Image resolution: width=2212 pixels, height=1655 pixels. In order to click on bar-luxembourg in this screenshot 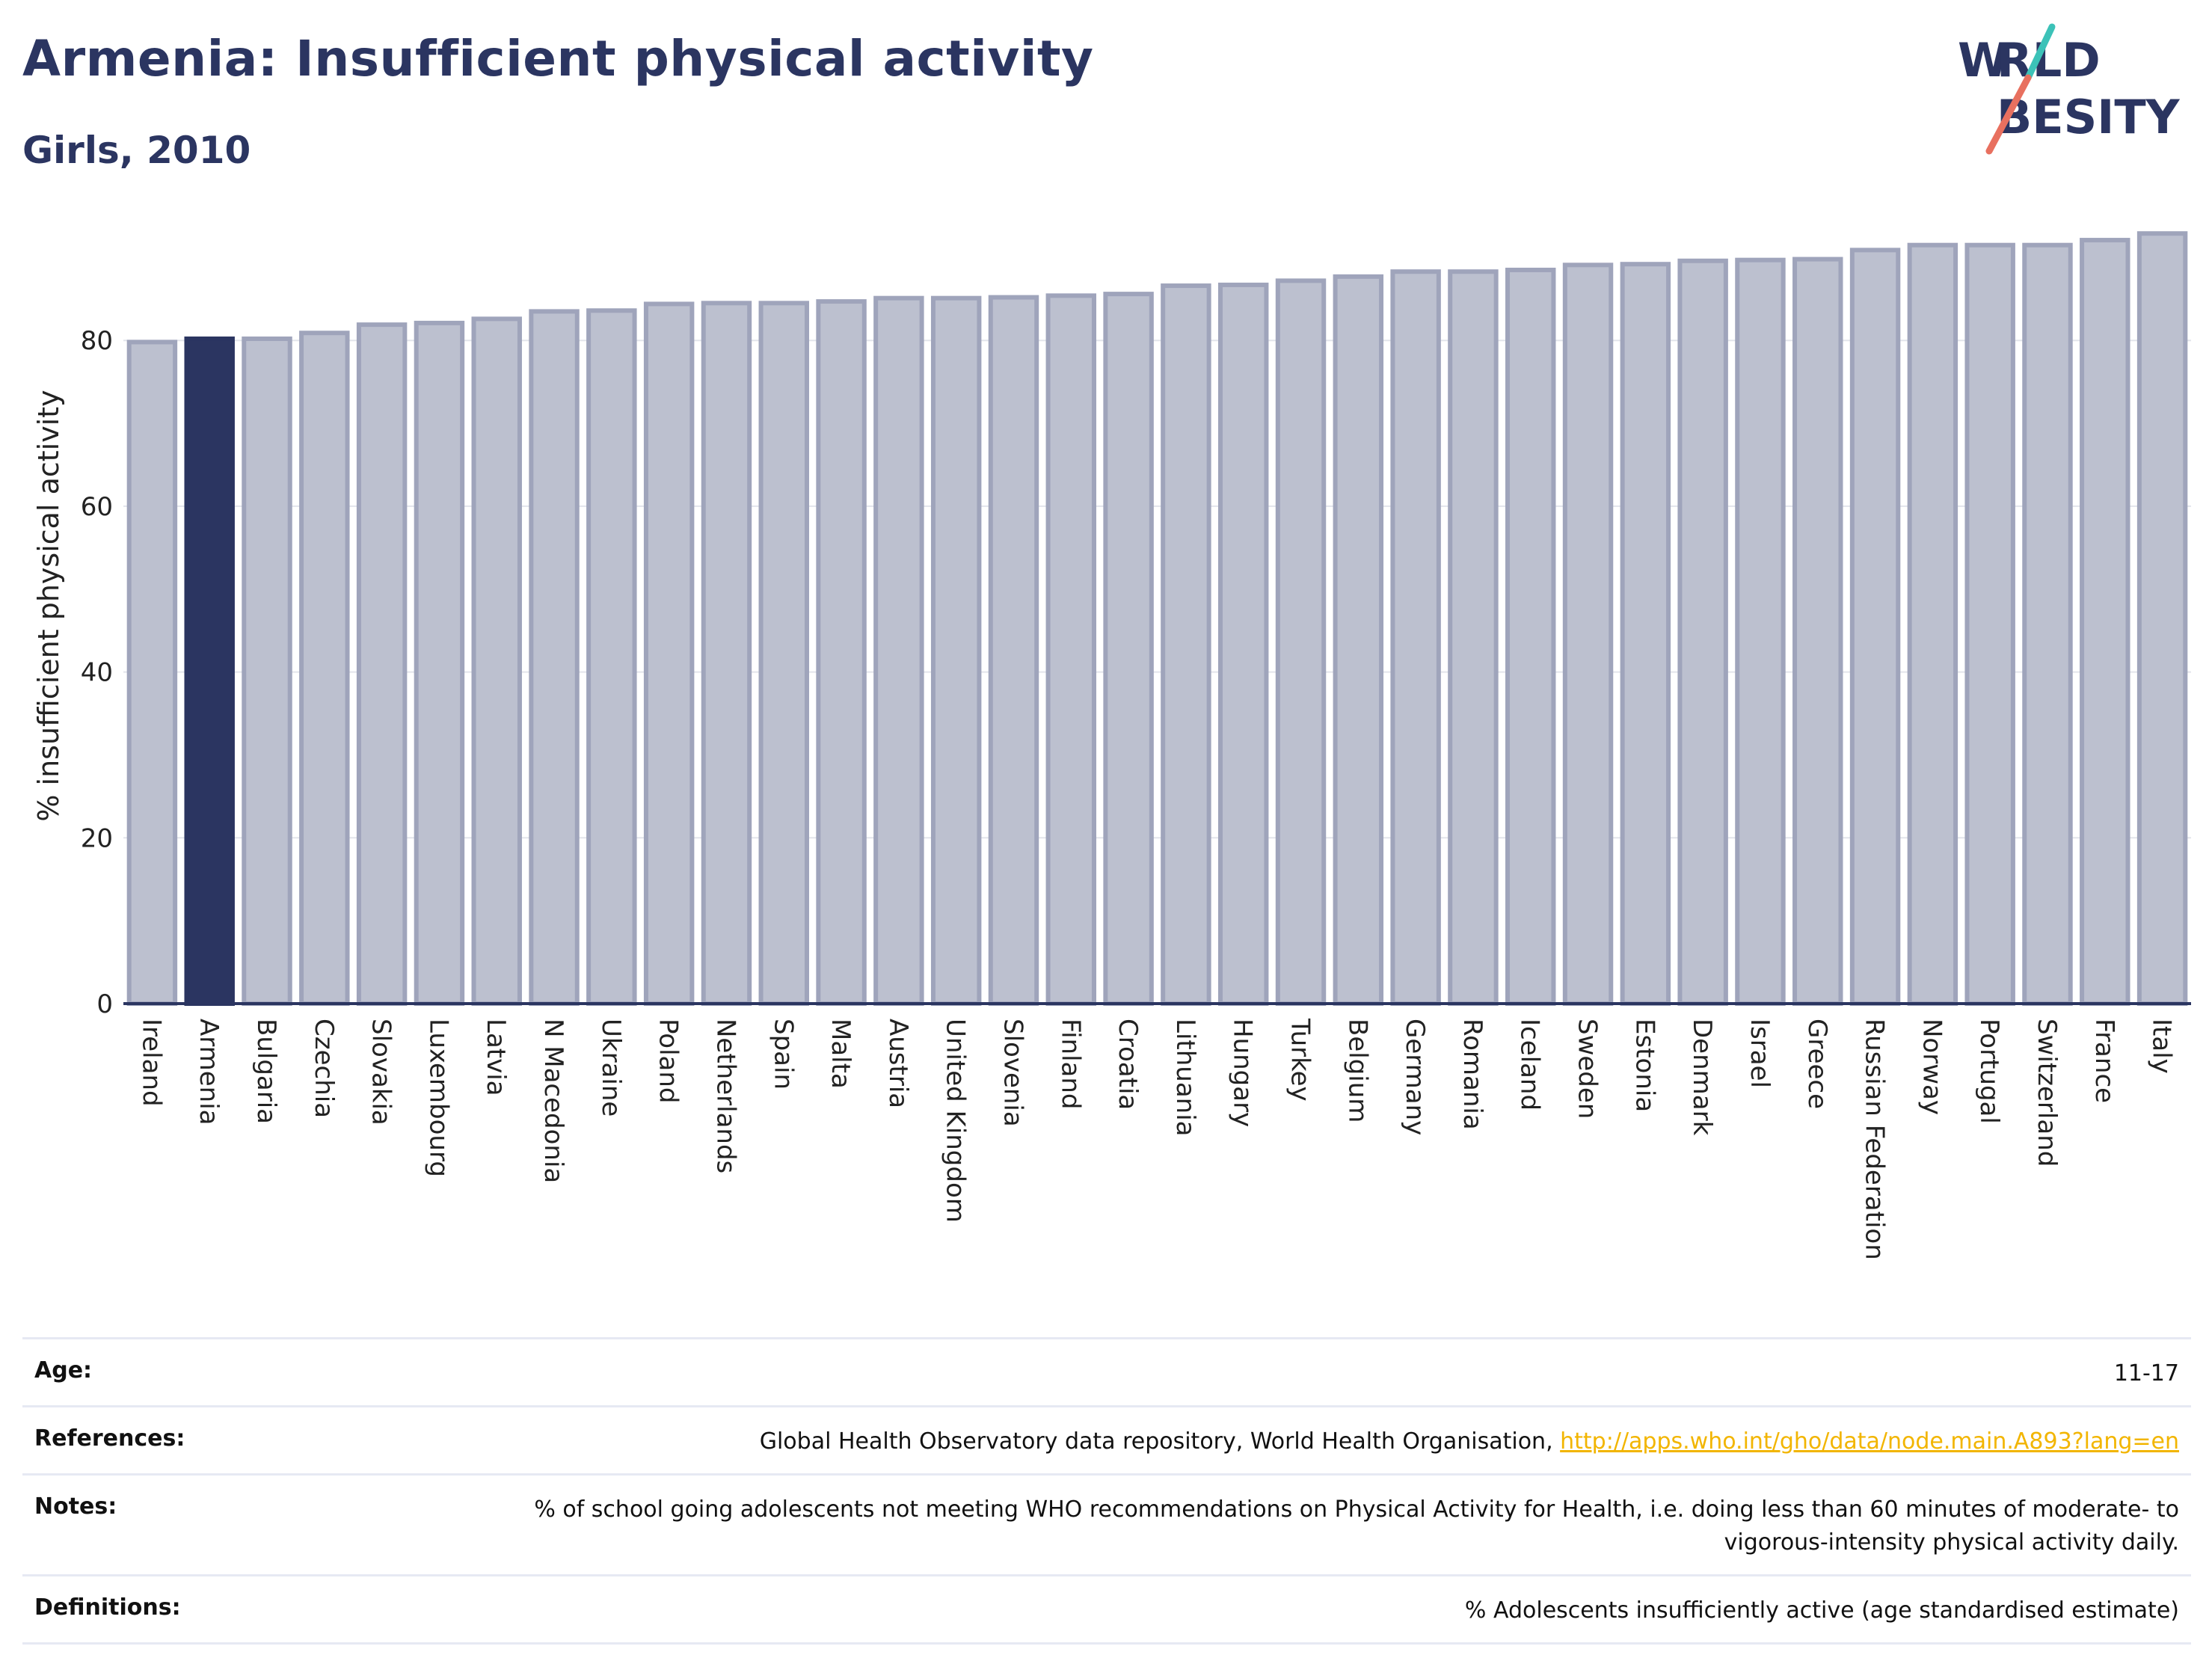, I will do `click(439, 663)`.